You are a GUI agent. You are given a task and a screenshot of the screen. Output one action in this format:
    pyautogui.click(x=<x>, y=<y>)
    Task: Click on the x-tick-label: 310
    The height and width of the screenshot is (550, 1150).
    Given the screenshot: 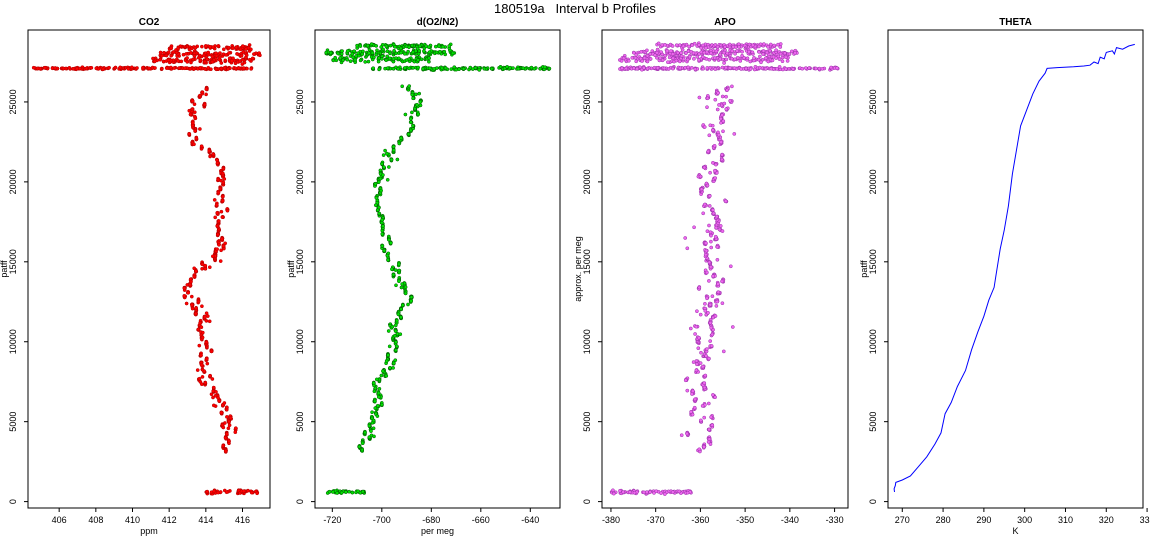 What is the action you would take?
    pyautogui.click(x=1065, y=520)
    